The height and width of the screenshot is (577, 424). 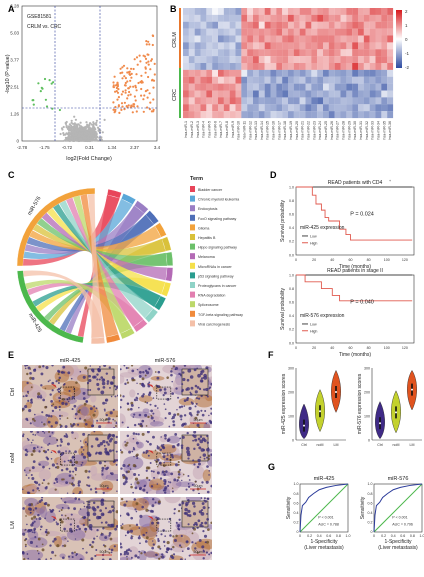 What do you see at coordinates (387, 260) in the screenshot?
I see `survival-x-tick: 100` at bounding box center [387, 260].